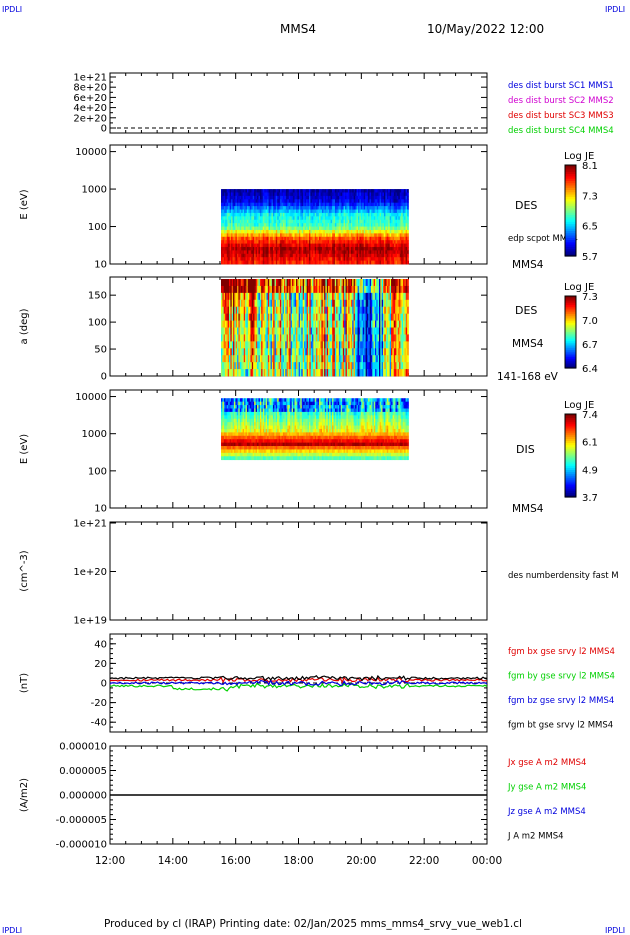 Image resolution: width=630 pixels, height=935 pixels. I want to click on y-tick-label: 1000, so click(94, 190).